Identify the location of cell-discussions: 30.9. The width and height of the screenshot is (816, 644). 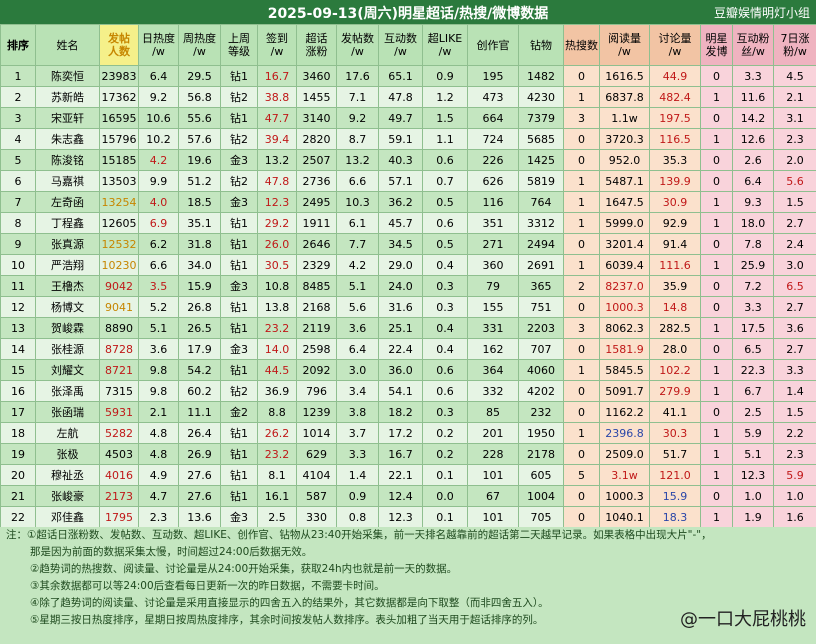
(675, 202).